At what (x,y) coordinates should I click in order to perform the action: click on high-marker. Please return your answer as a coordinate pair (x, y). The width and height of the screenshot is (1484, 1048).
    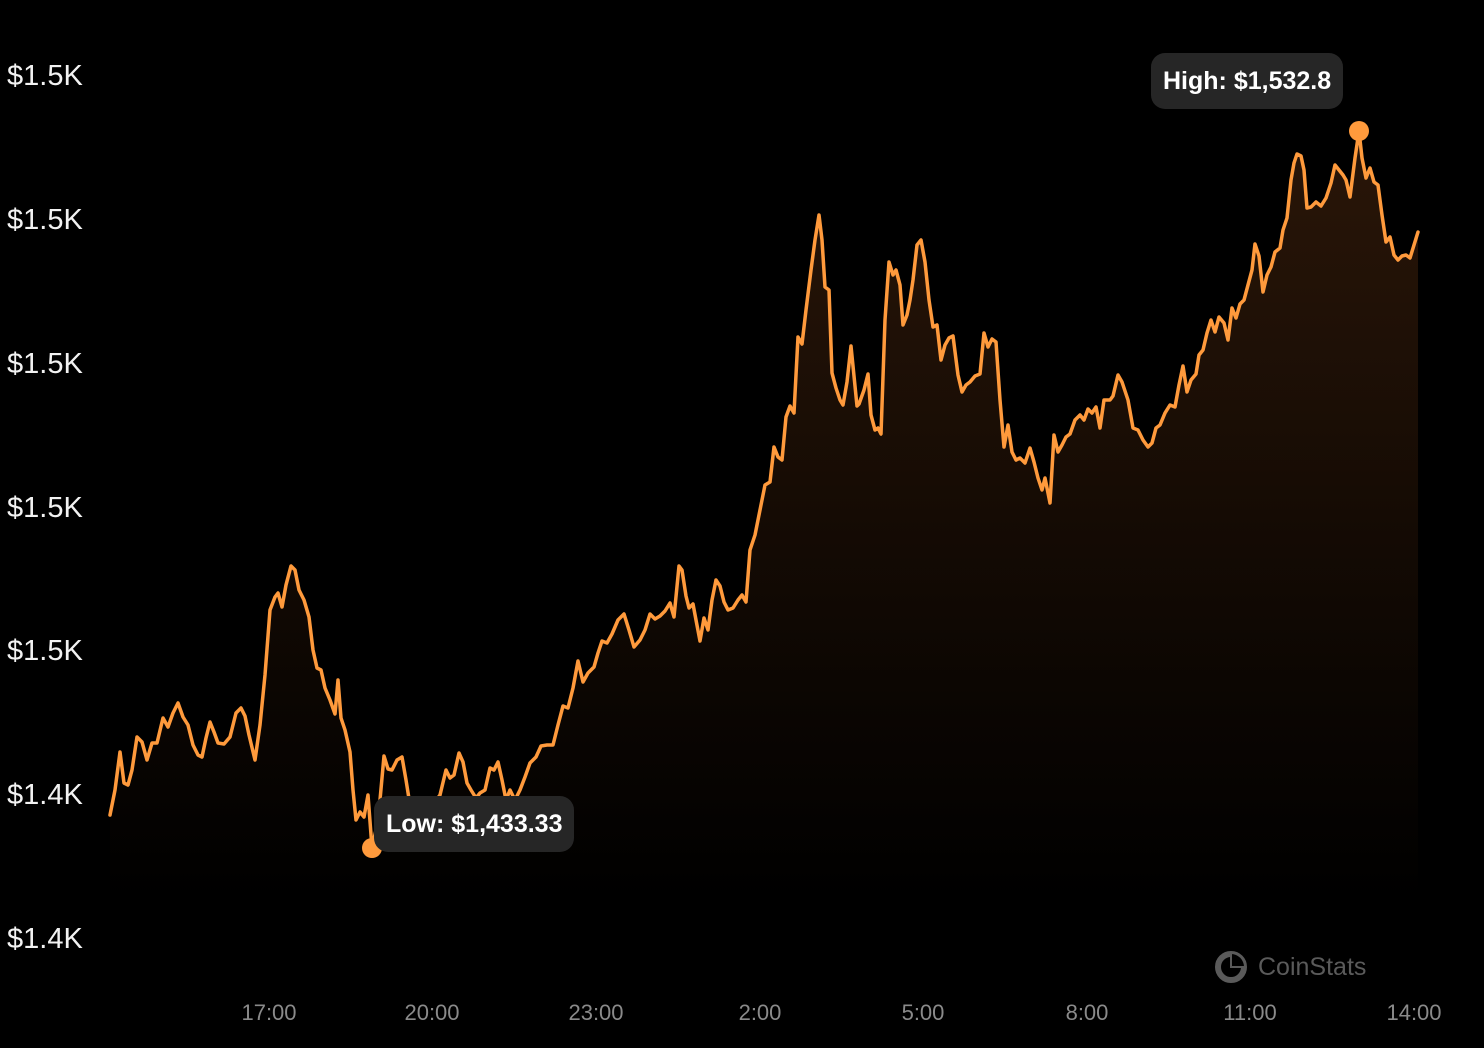
    Looking at the image, I should click on (1359, 131).